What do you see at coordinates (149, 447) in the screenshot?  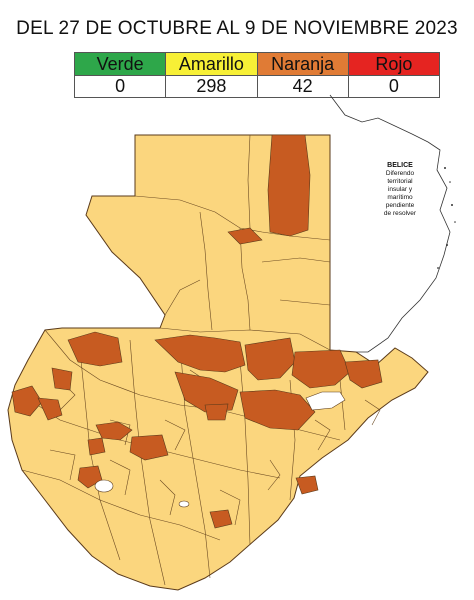 I see `naranja-region-chimaltenango` at bounding box center [149, 447].